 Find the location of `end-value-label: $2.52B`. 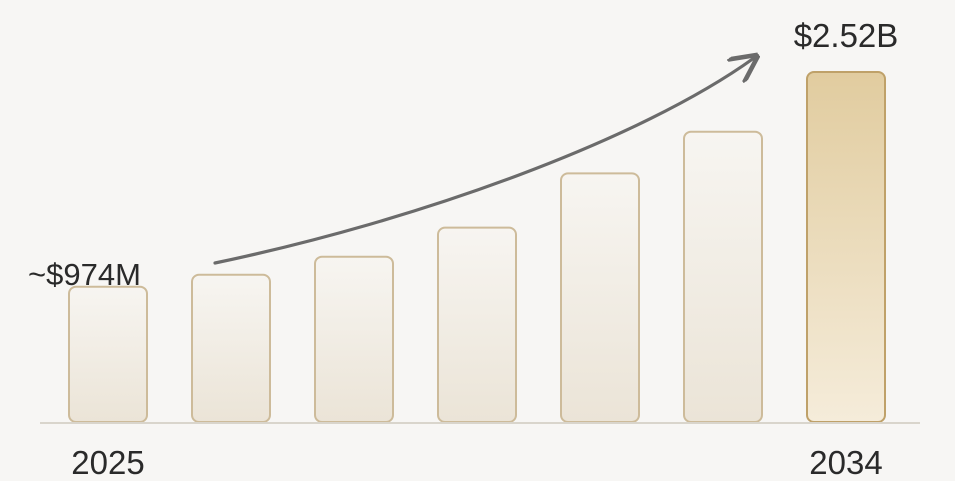

end-value-label: $2.52B is located at coordinates (846, 35).